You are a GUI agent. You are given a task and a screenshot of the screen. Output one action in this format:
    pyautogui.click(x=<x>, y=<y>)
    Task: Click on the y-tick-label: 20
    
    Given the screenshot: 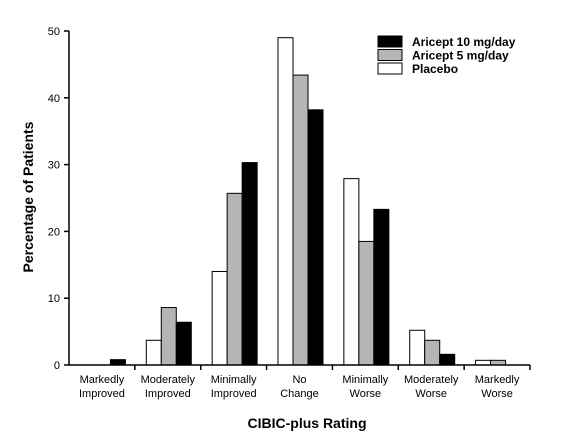 What is the action you would take?
    pyautogui.click(x=54, y=232)
    